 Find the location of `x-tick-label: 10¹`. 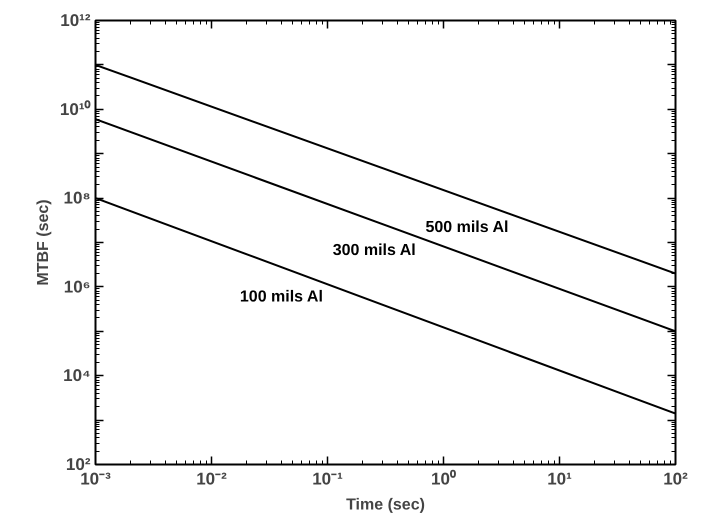

x-tick-label: 10¹ is located at coordinates (559, 479).